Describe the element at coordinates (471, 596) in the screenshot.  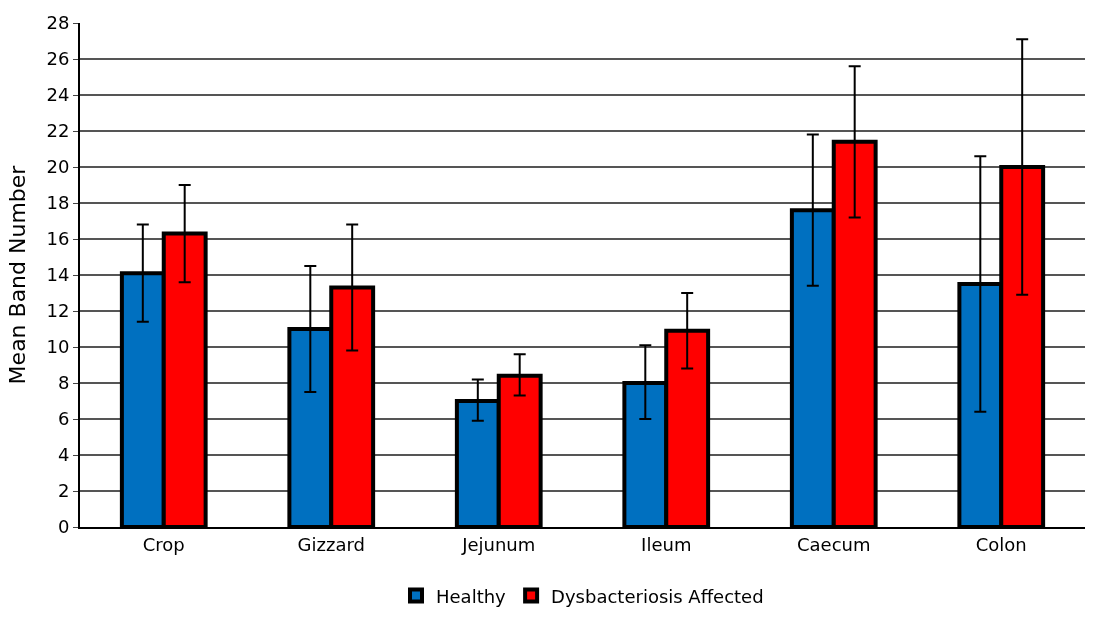
I see `legend-label: Healthy` at that location.